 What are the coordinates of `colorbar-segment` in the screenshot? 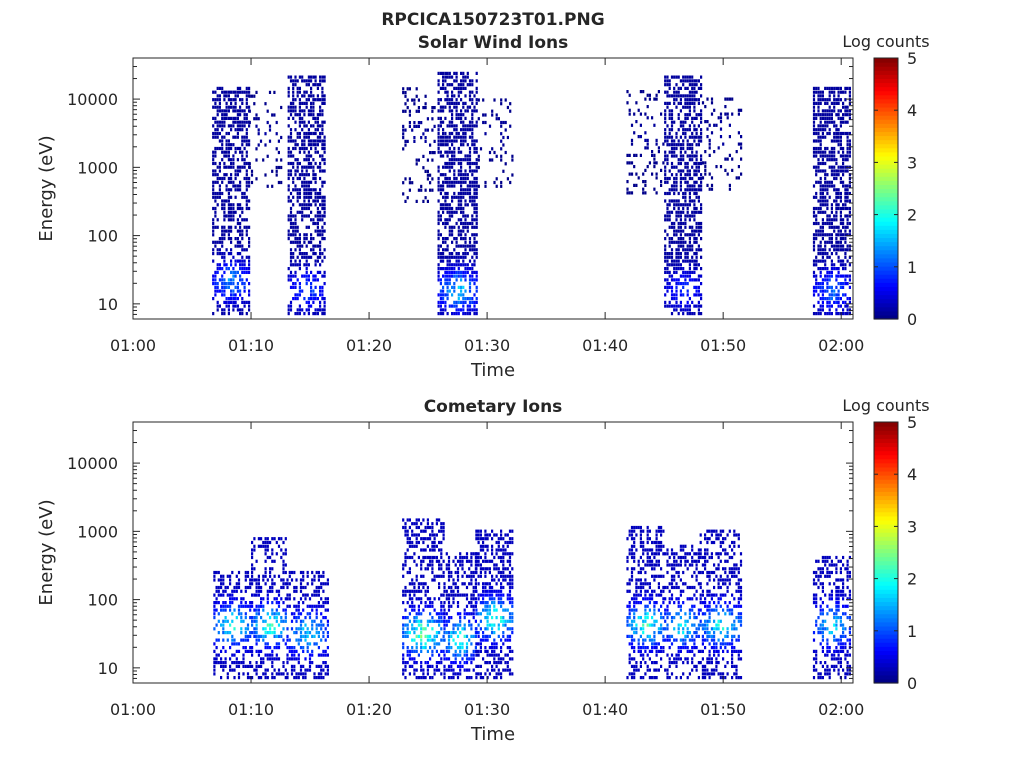 It's located at (886, 93).